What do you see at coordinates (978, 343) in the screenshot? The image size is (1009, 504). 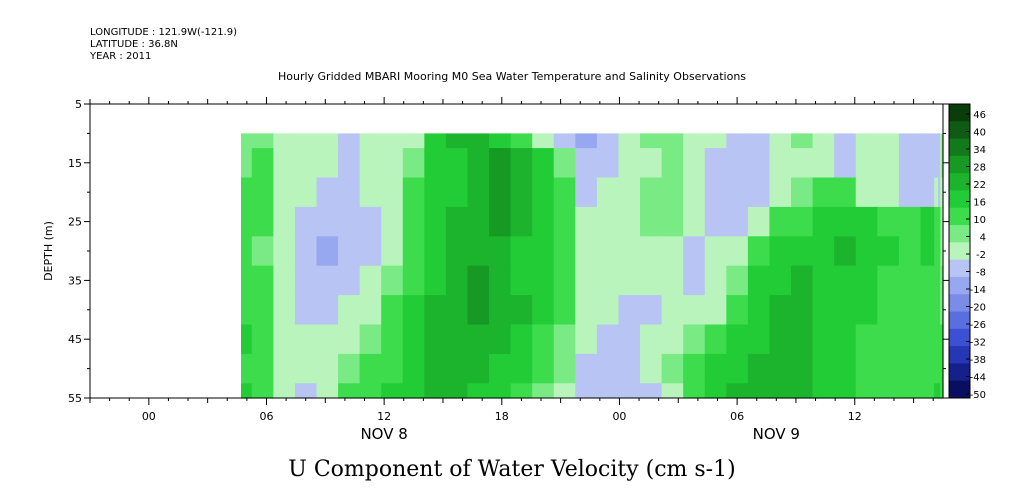 I see `colorbar-label: -32` at bounding box center [978, 343].